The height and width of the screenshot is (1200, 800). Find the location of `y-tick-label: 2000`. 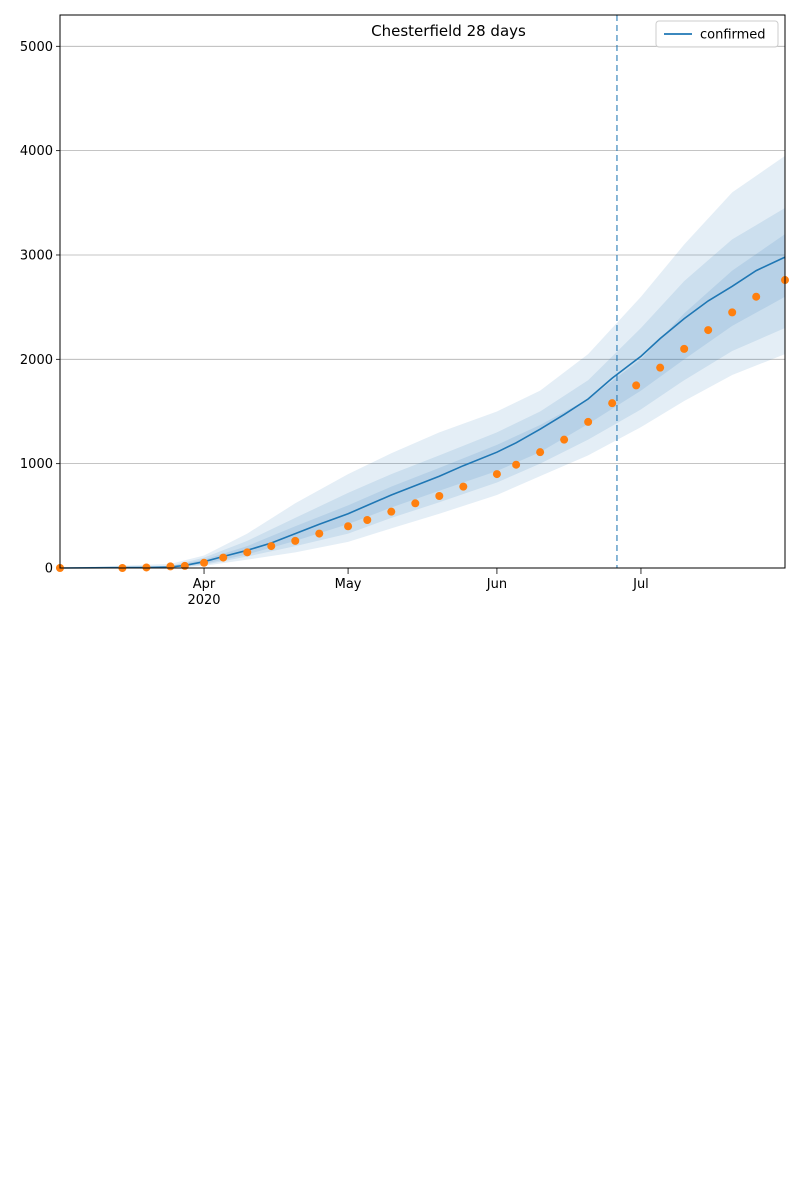

y-tick-label: 2000 is located at coordinates (36, 360).